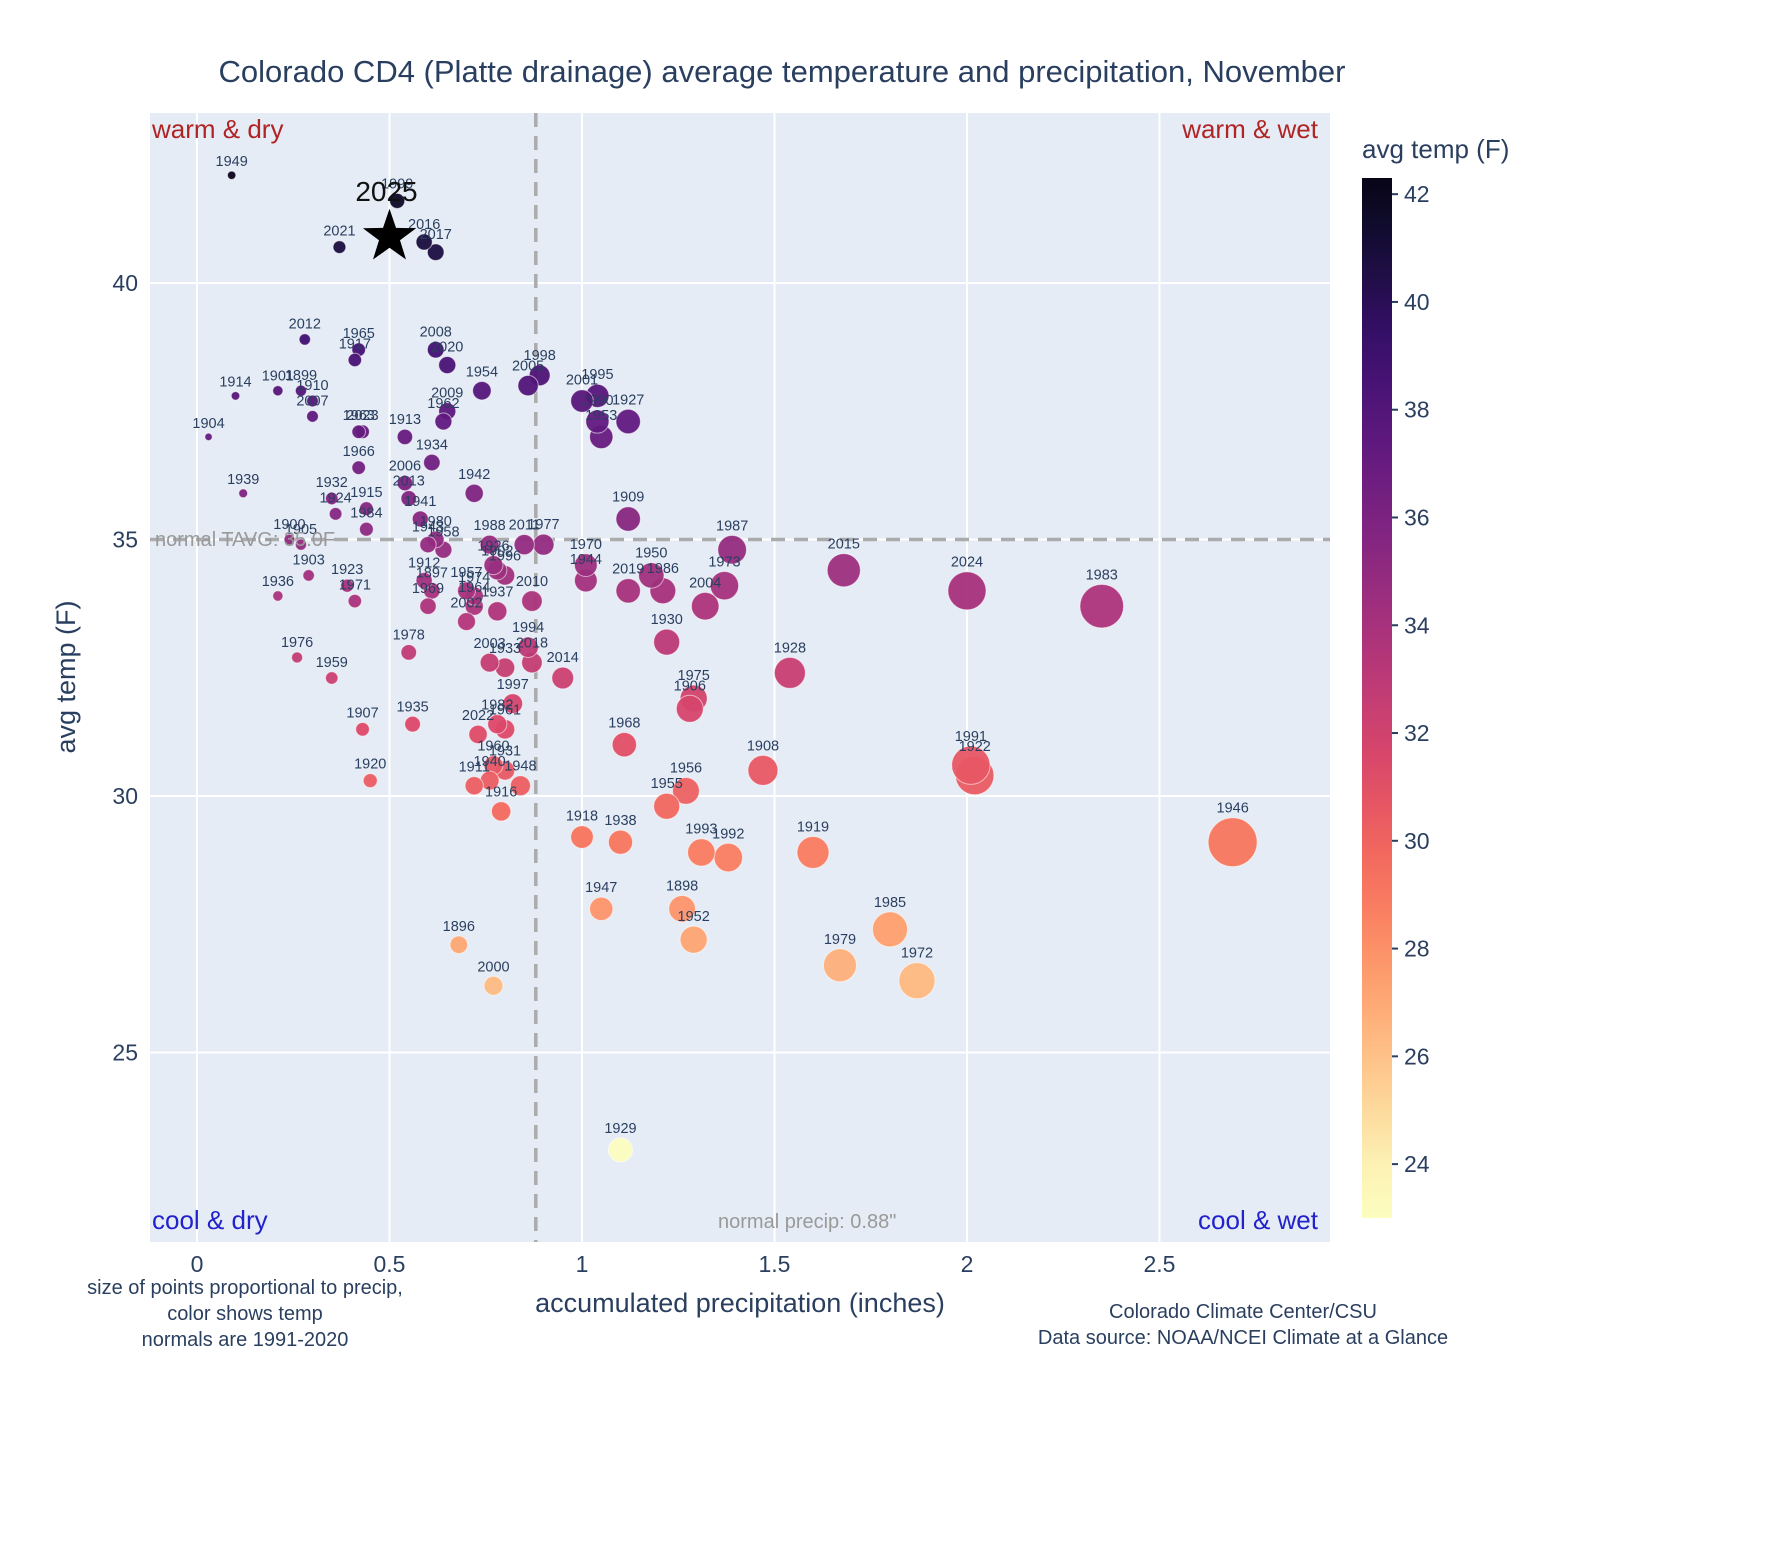 Image resolution: width=1772 pixels, height=1564 pixels. I want to click on point-1988, so click(489, 544).